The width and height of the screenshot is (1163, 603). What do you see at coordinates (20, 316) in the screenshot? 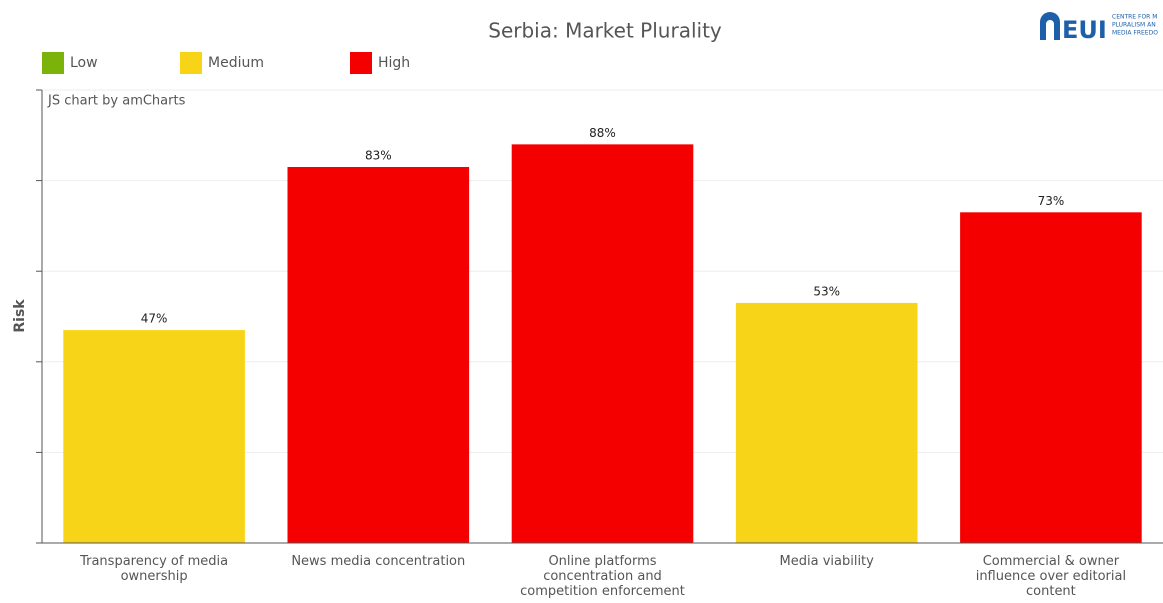
I see `y-axis-label: Risk` at bounding box center [20, 316].